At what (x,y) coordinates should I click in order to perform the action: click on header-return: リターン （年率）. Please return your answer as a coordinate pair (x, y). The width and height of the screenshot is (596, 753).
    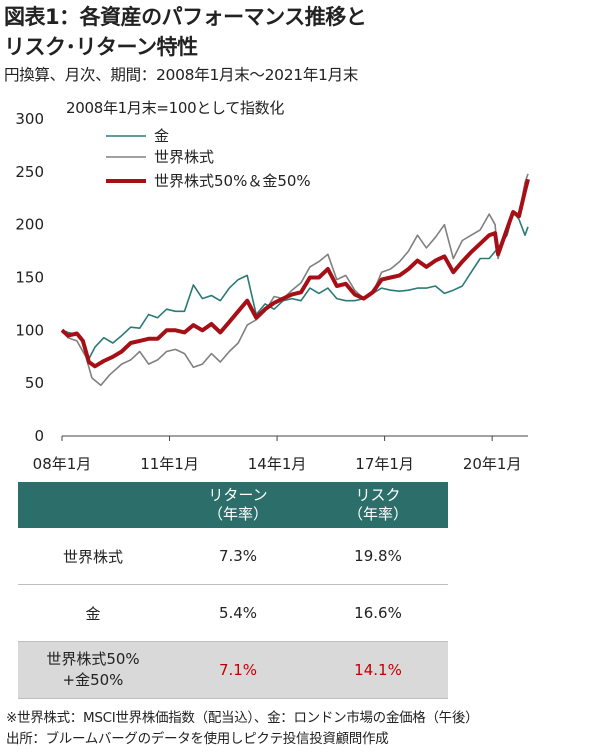
    Looking at the image, I should click on (238, 505).